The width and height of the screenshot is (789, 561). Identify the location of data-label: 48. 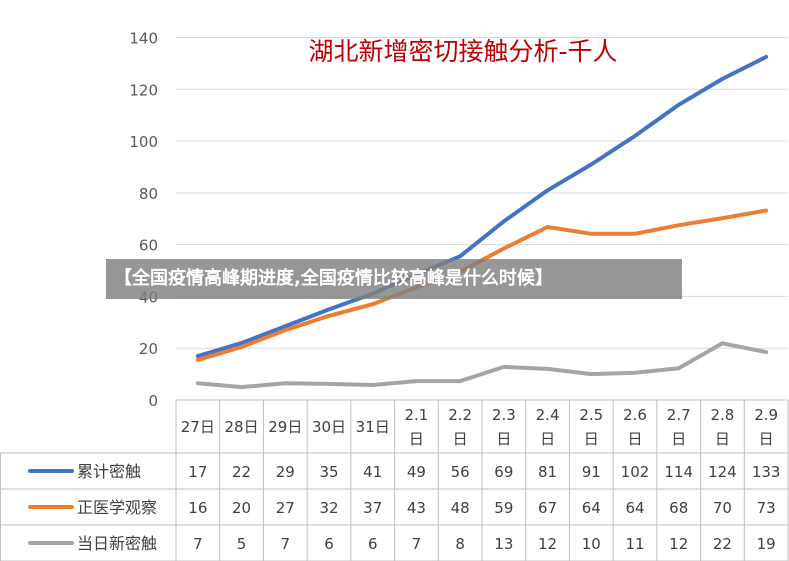
(460, 508).